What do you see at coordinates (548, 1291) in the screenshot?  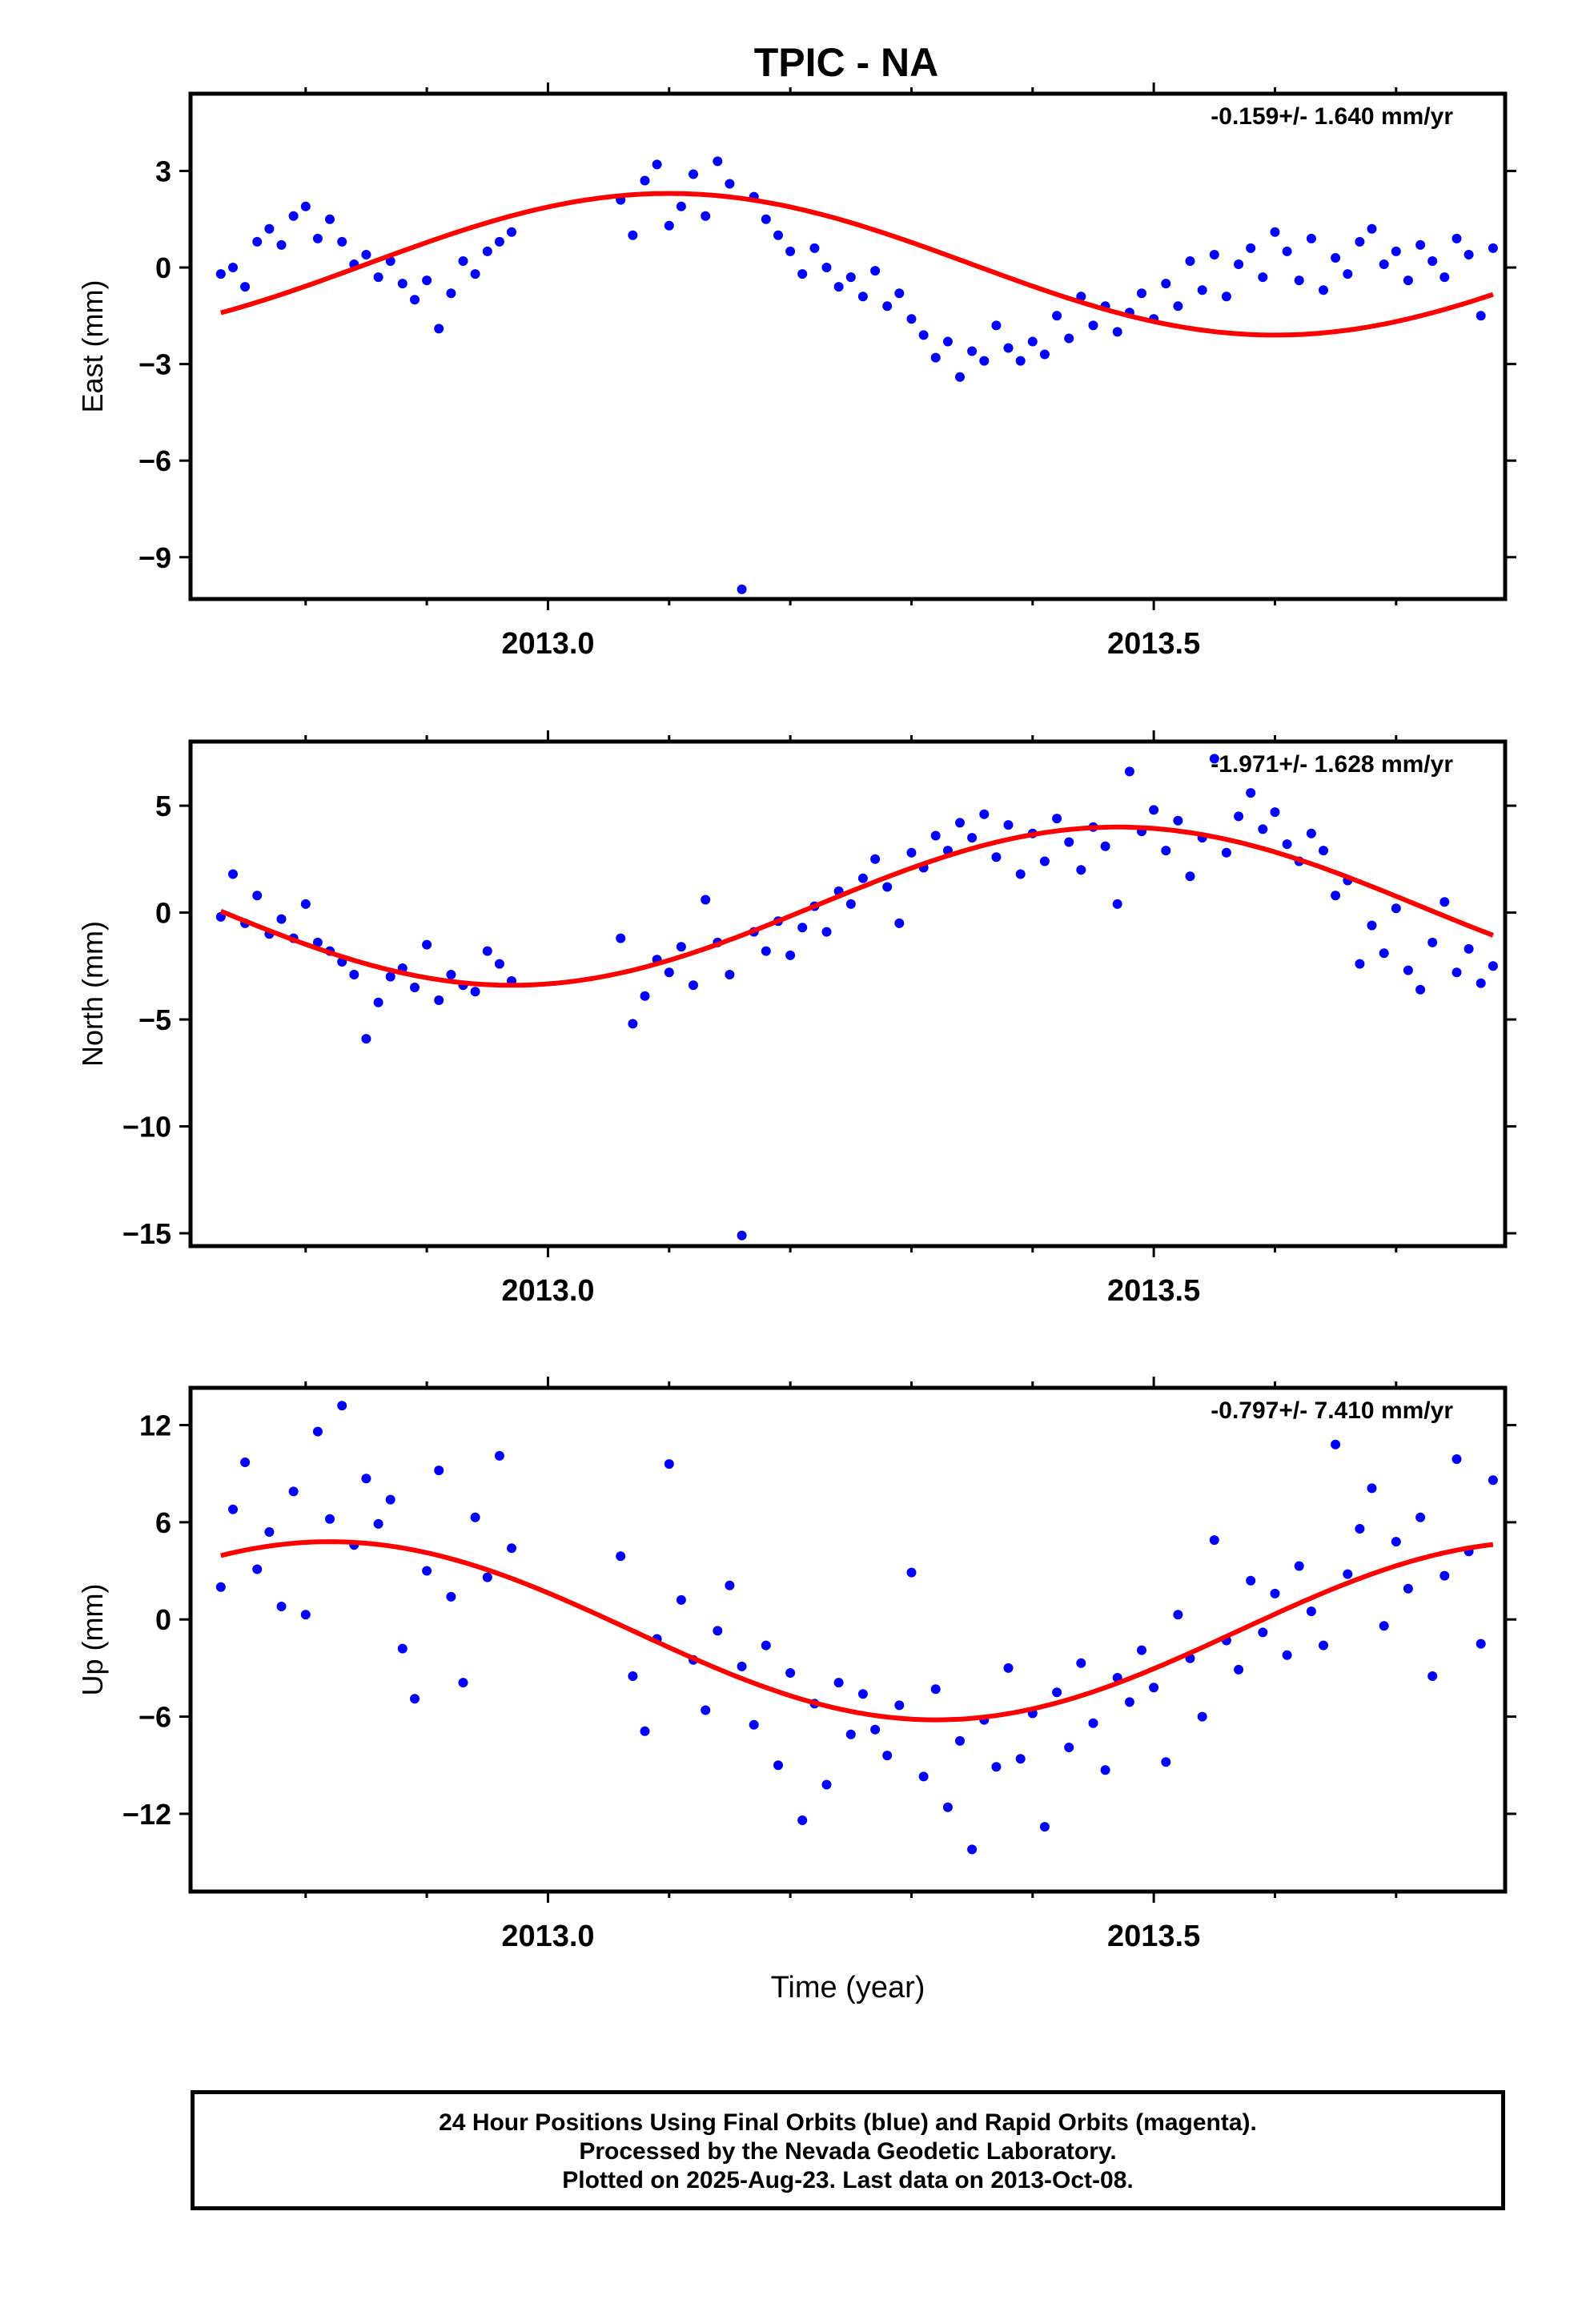 I see `north-x-tick-label: 2013.0` at bounding box center [548, 1291].